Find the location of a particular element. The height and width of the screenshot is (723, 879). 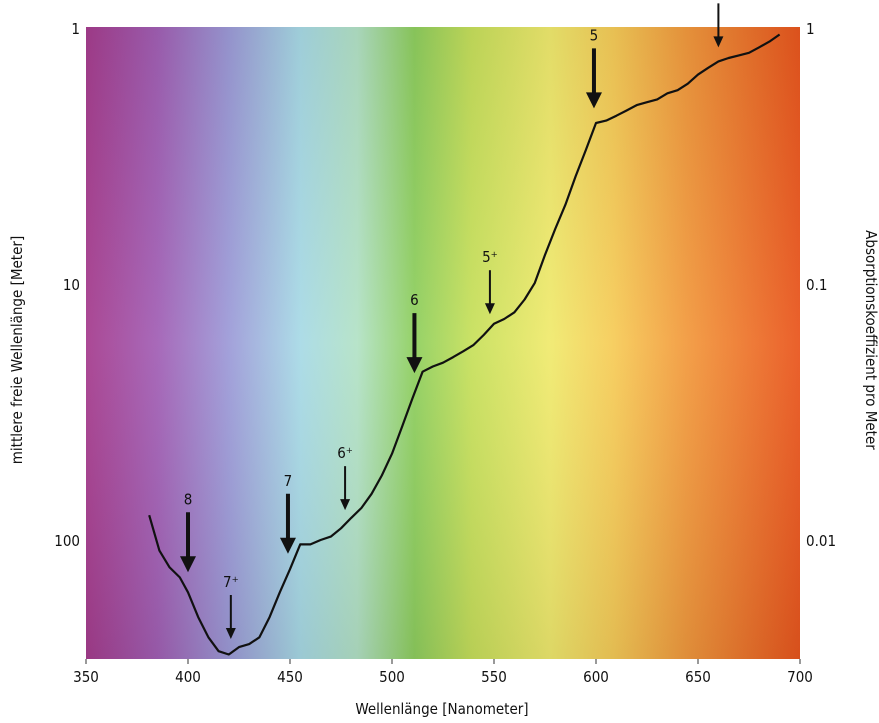

x-tick-label: 500 is located at coordinates (392, 677).